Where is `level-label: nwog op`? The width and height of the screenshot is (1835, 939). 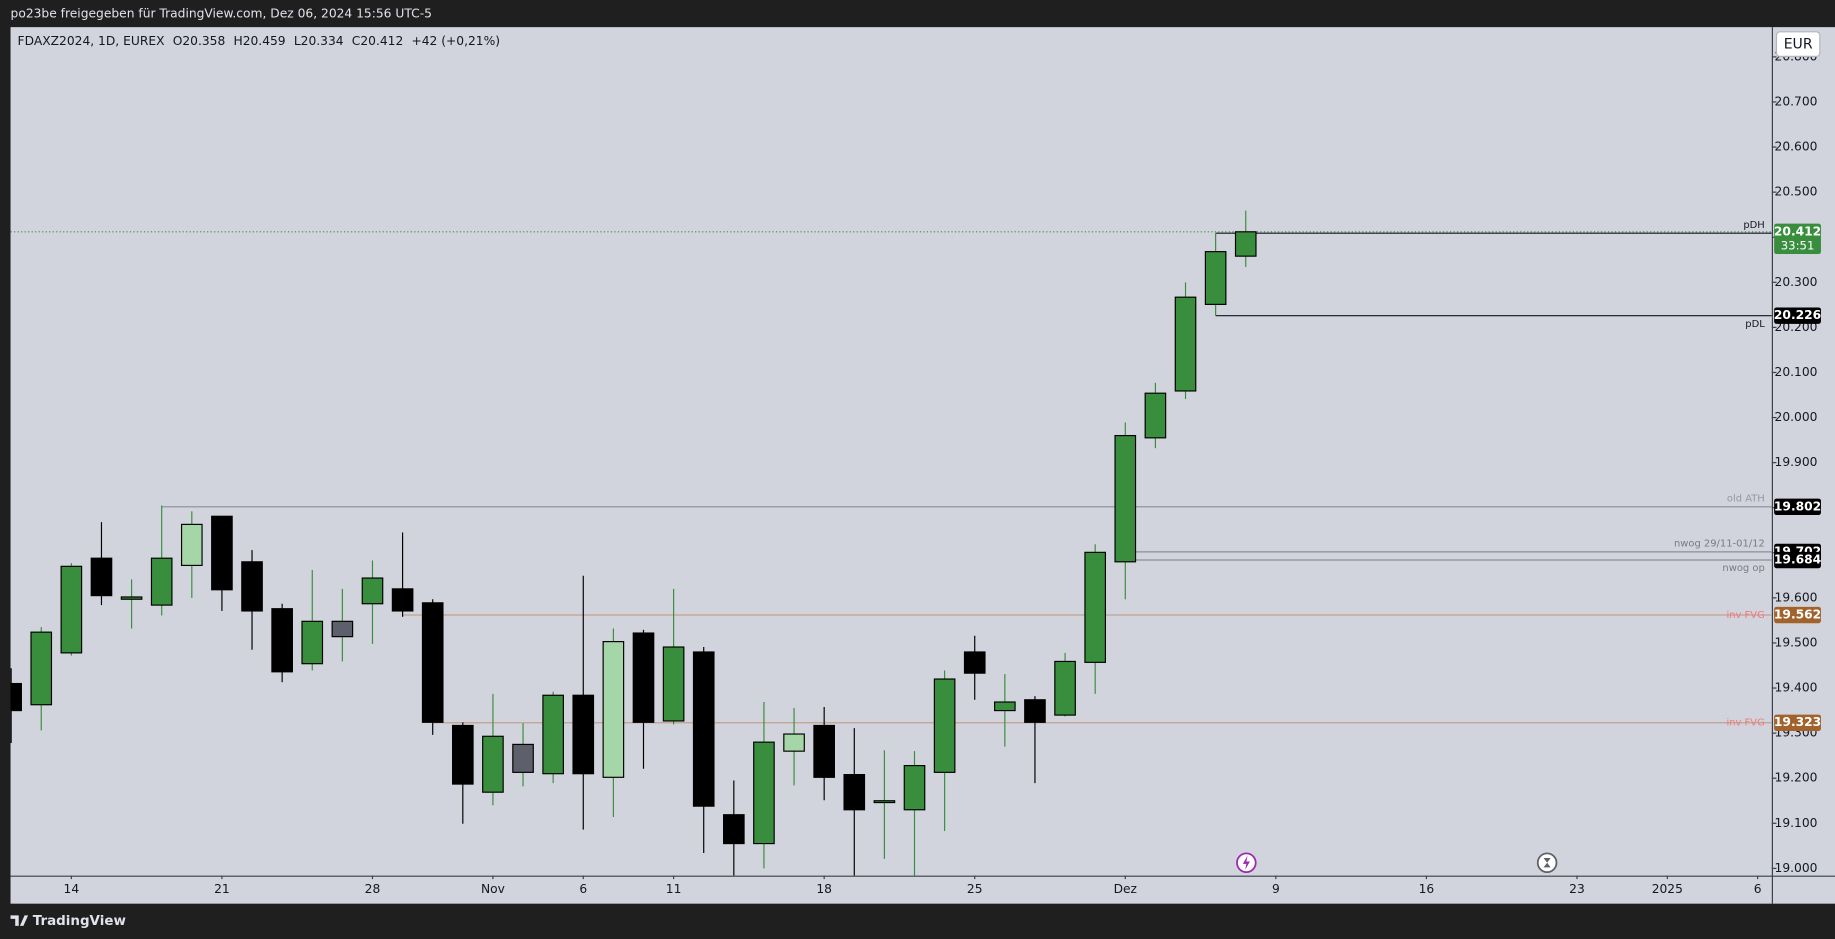
level-label: nwog op is located at coordinates (1743, 568).